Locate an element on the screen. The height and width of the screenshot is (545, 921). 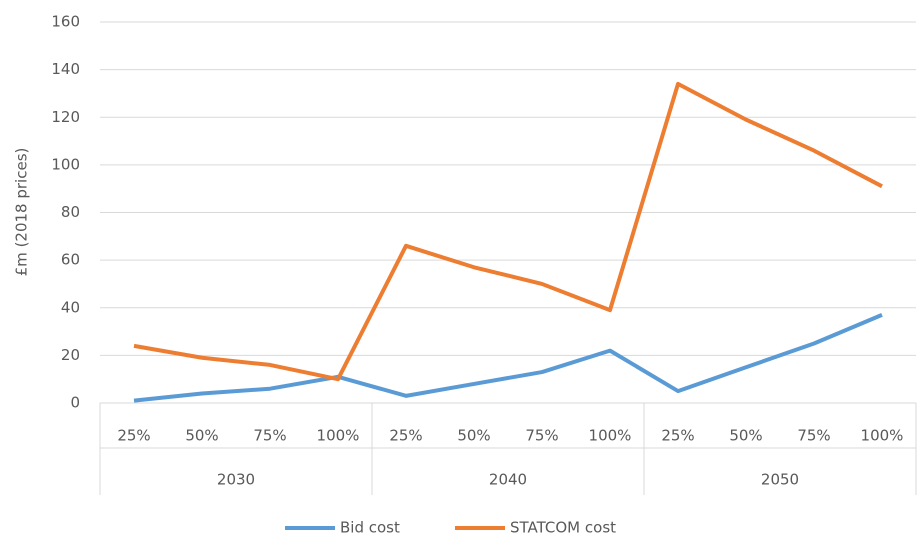
group-label: 2040 is located at coordinates (508, 480).